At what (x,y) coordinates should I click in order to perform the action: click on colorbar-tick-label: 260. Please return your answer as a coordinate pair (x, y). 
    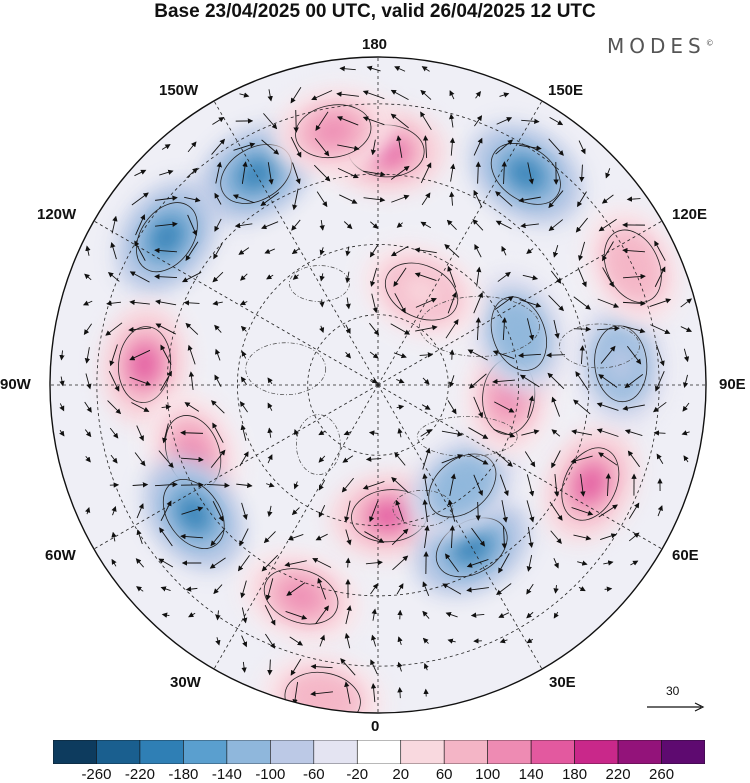
    Looking at the image, I should click on (662, 774).